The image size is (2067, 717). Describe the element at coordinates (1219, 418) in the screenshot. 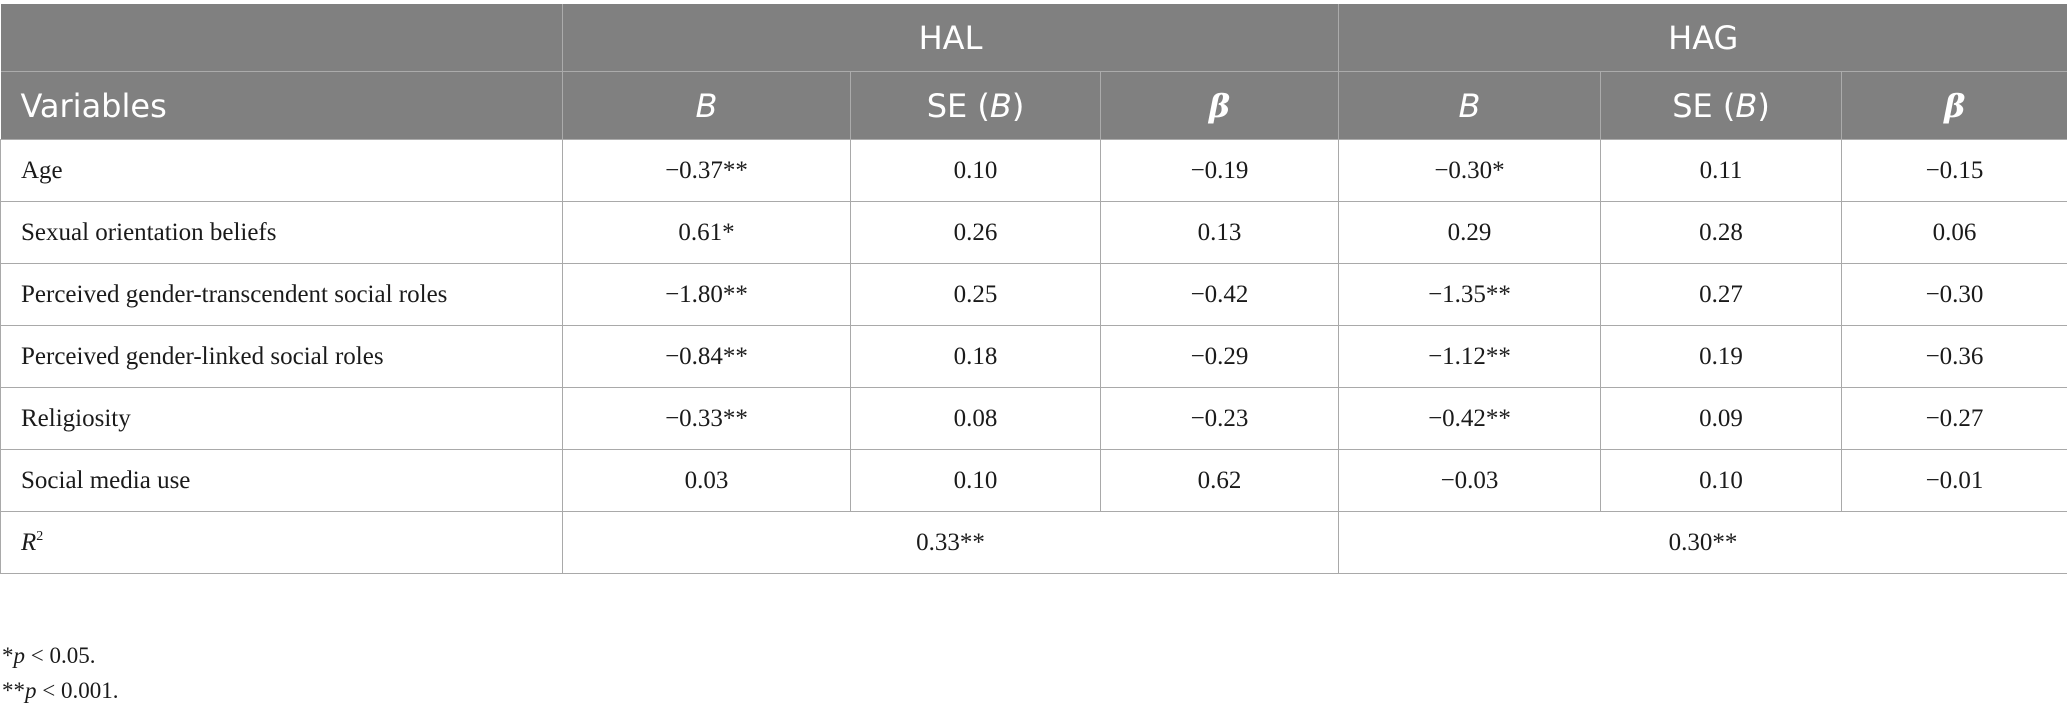

I see `cell-hal-beta: −0.23` at that location.